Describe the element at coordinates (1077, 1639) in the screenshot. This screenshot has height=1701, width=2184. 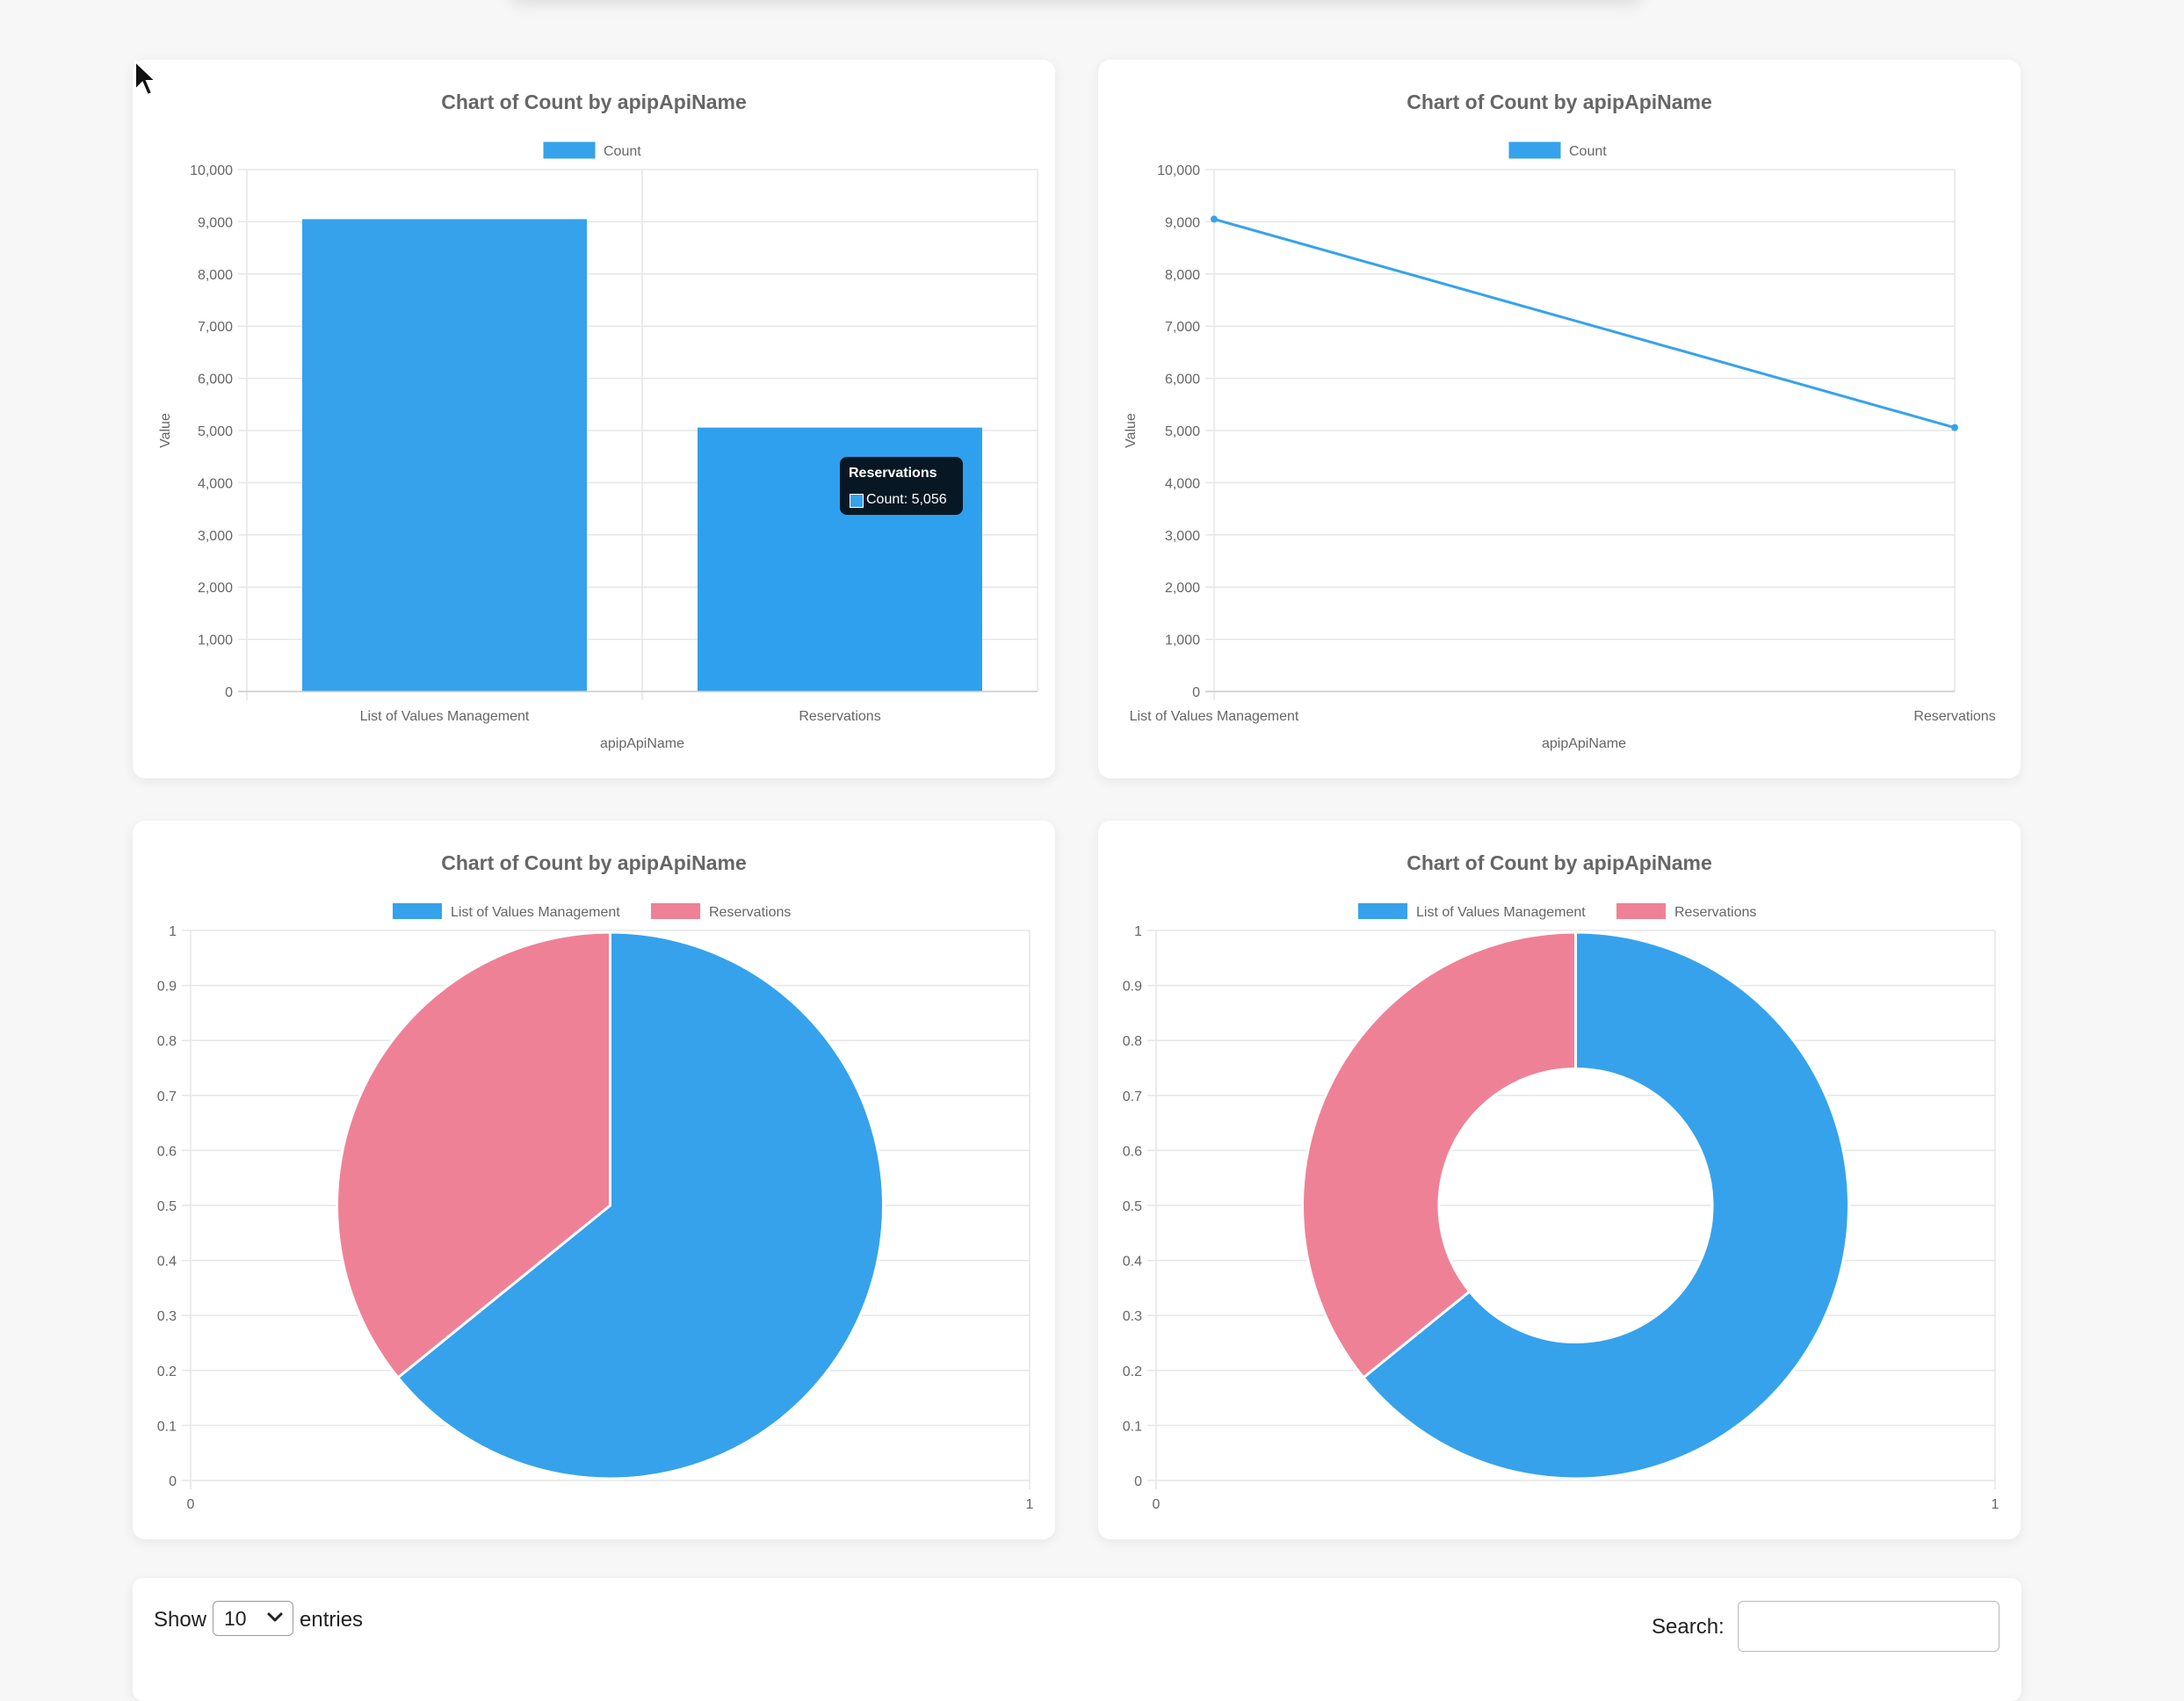
I see `table-controls: Show 10 entries Search:` at that location.